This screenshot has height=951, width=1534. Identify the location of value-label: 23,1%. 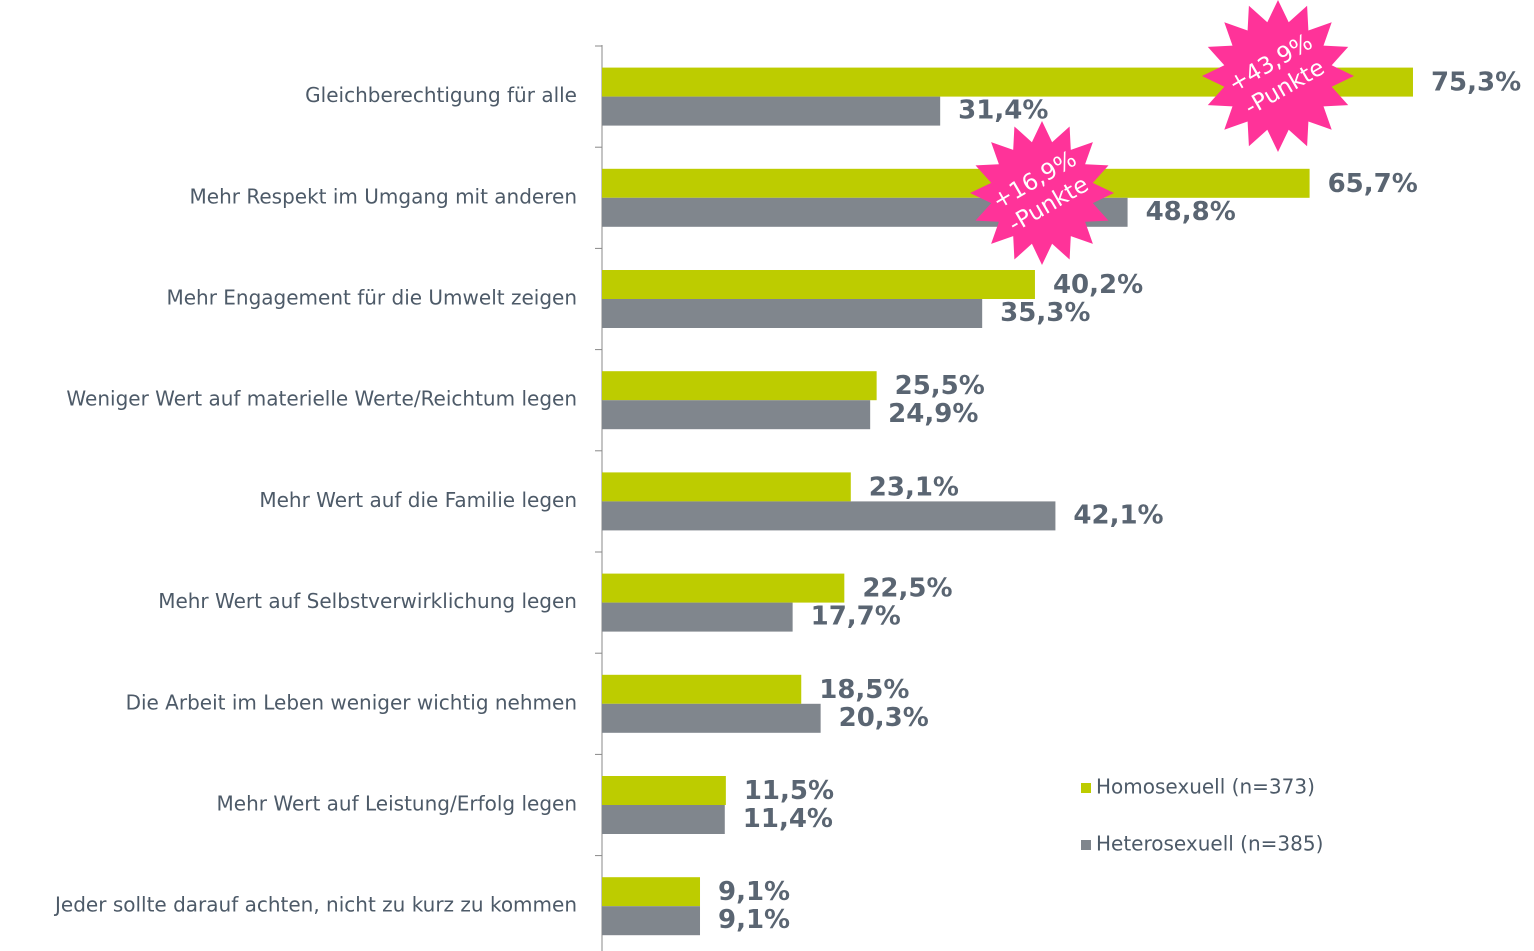
(914, 487).